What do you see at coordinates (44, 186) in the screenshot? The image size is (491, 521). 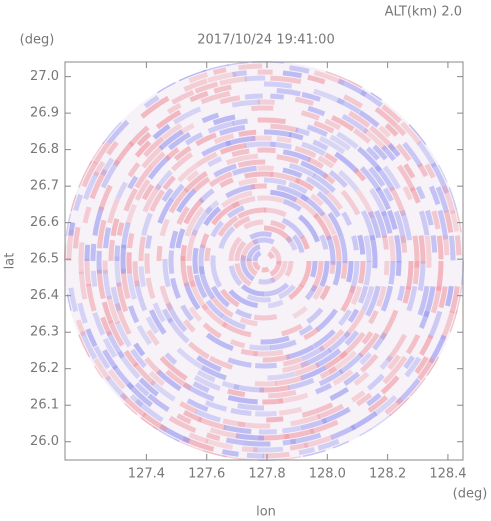 I see `y-tick-label: 26.7` at bounding box center [44, 186].